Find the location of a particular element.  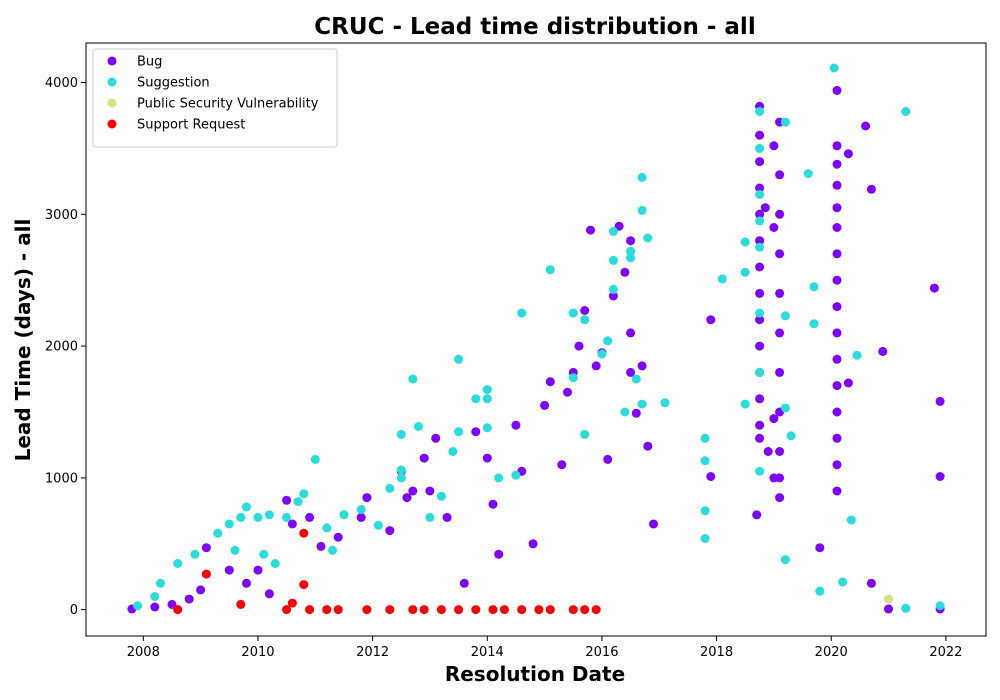

x-tick-label: 2020 is located at coordinates (831, 652).